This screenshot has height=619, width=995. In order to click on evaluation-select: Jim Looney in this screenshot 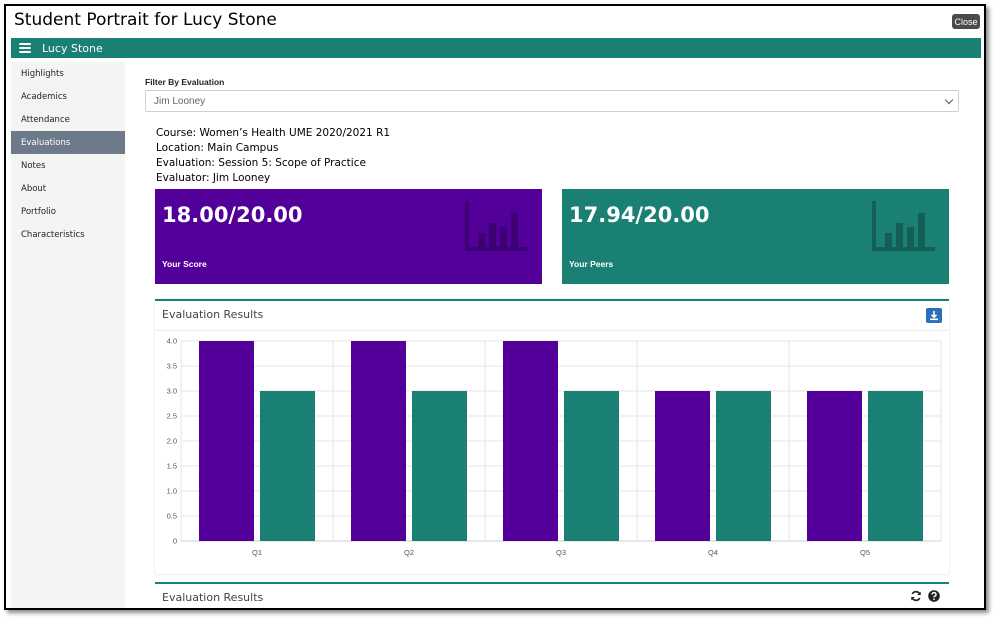, I will do `click(552, 101)`.